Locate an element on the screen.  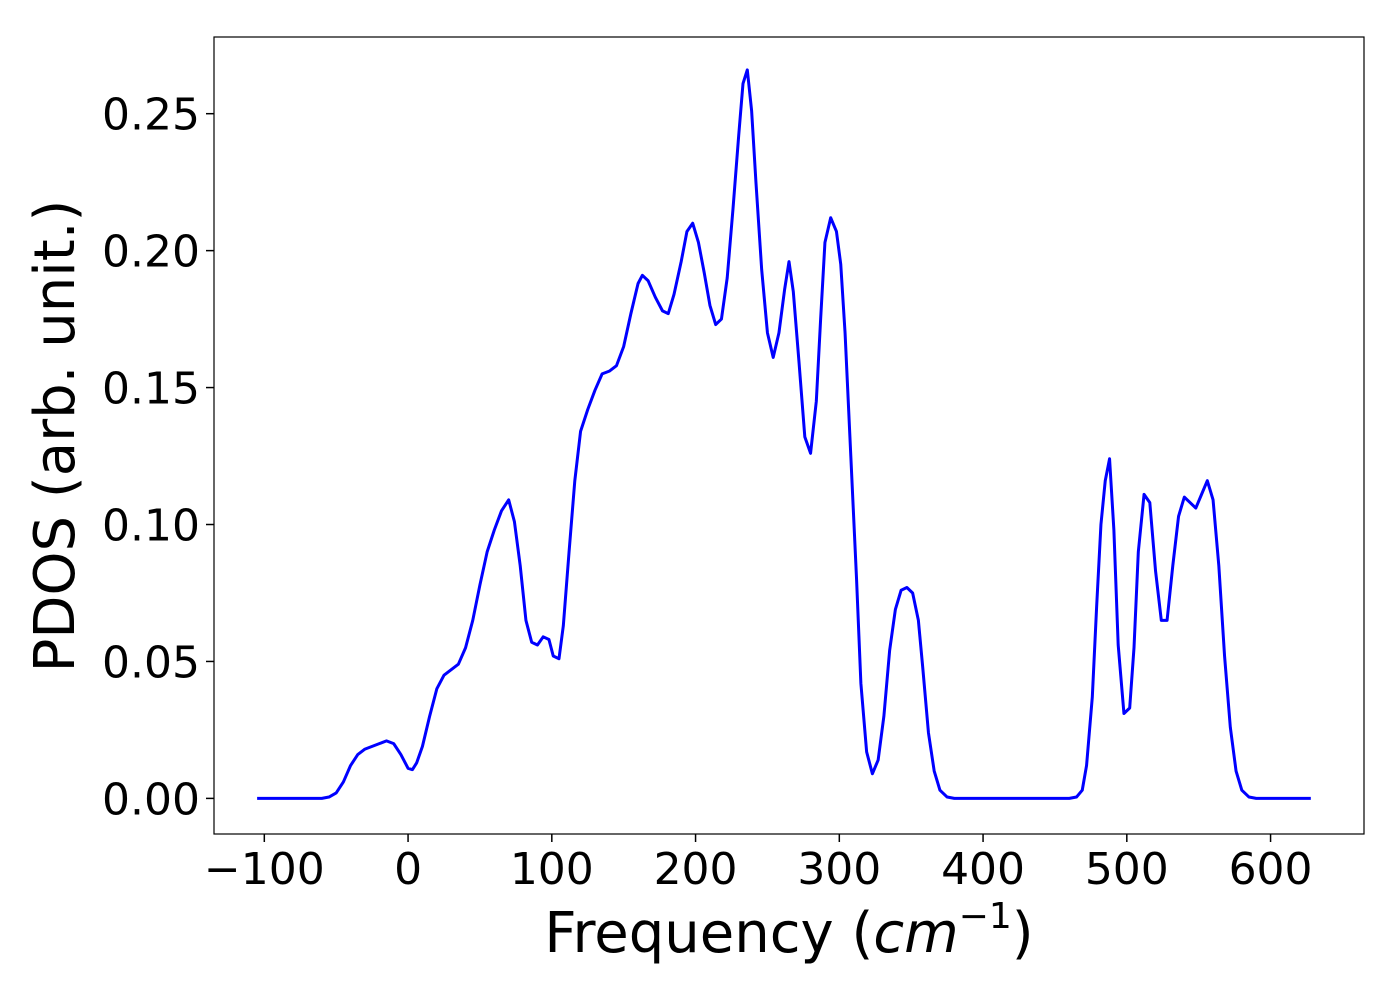
y-tick-label: 0.15 is located at coordinates (151, 389).